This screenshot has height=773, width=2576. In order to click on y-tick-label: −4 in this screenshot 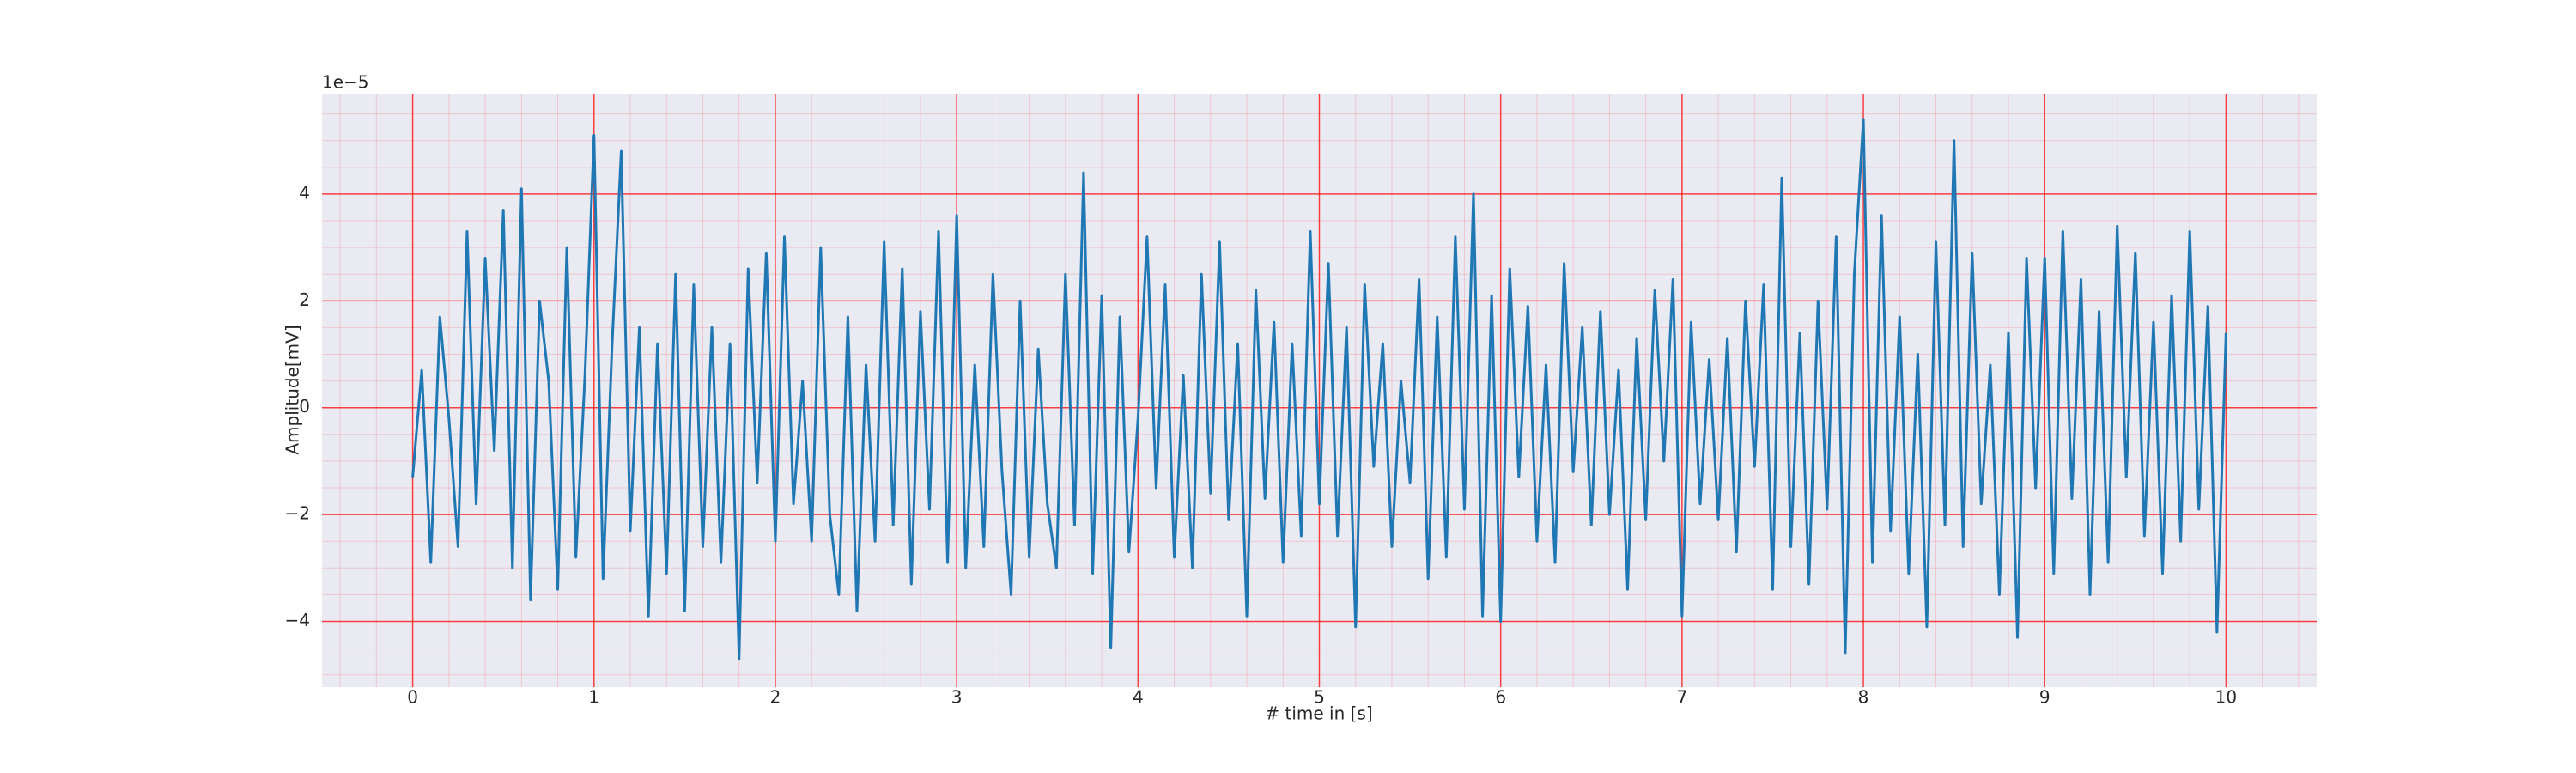, I will do `click(297, 620)`.